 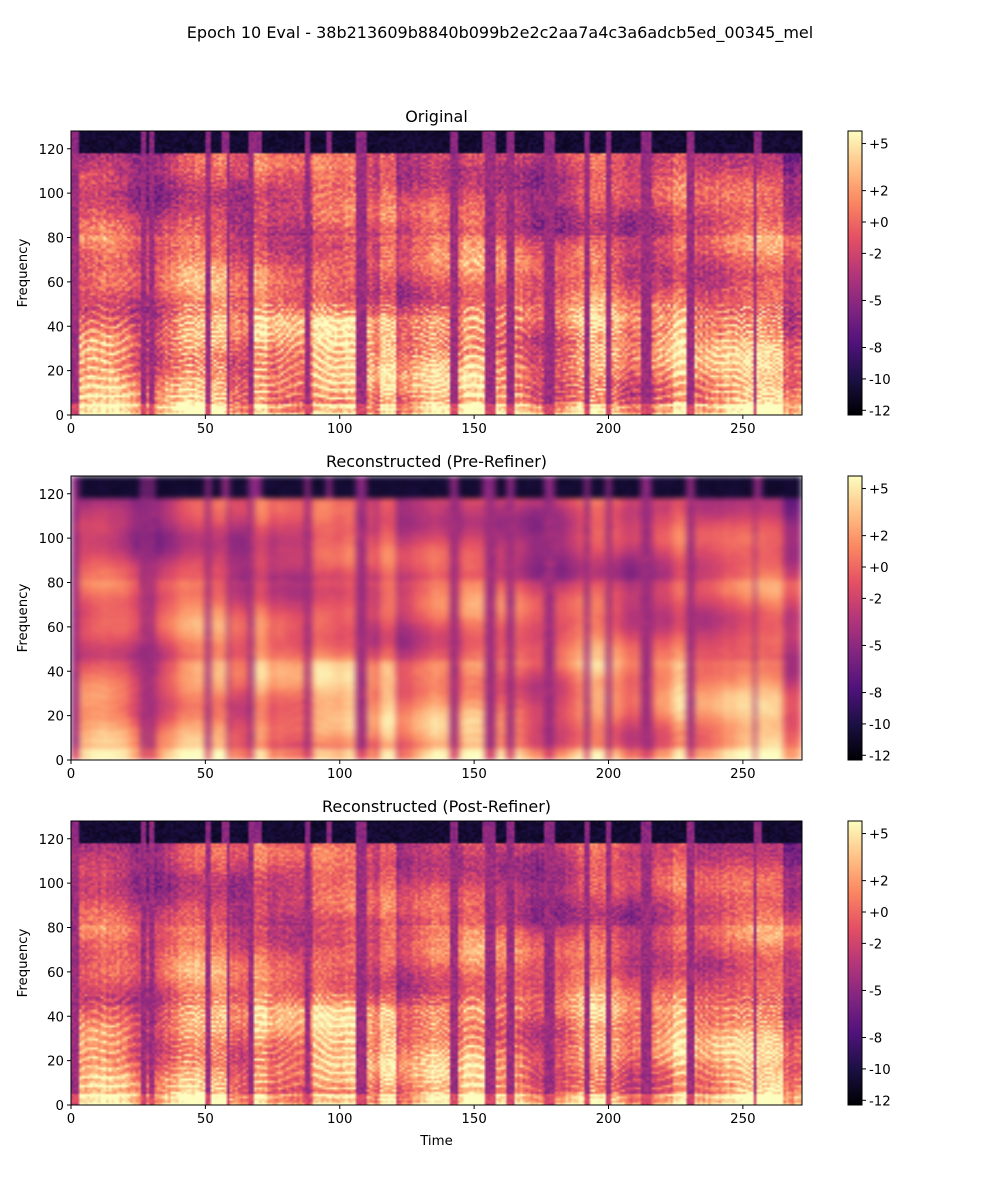 What do you see at coordinates (436, 806) in the screenshot?
I see `panel-title: Reconstructed (Post-Refiner)` at bounding box center [436, 806].